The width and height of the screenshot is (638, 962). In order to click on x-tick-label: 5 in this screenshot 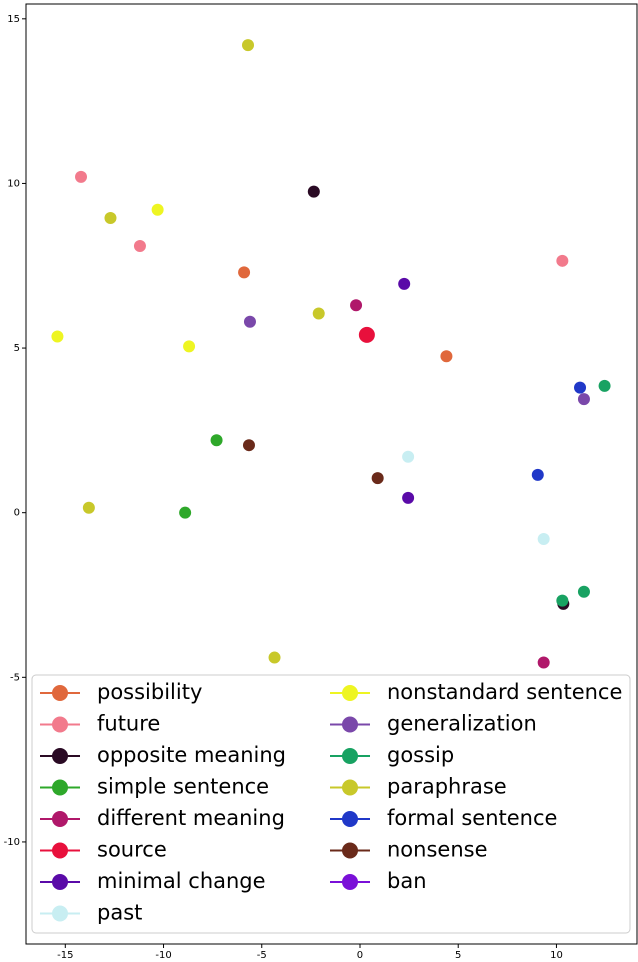, I will do `click(458, 954)`.